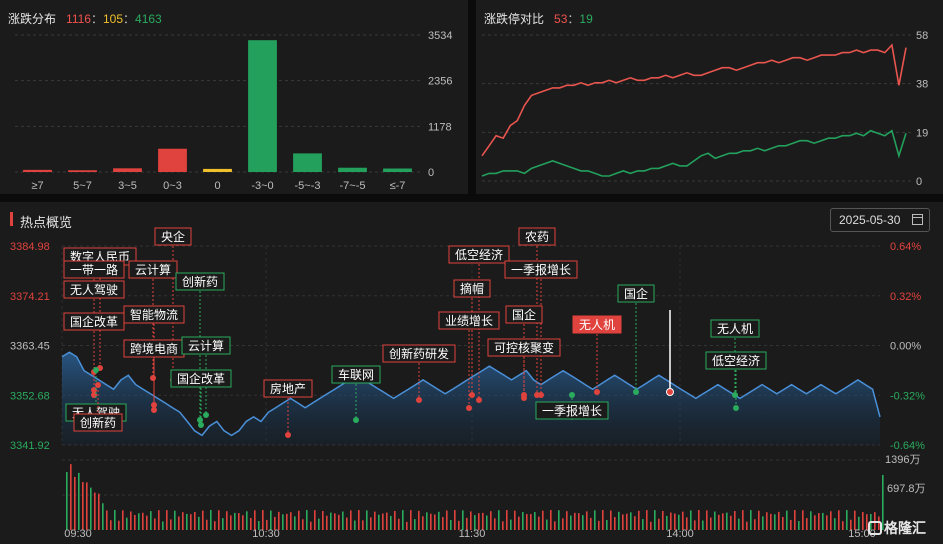 The width and height of the screenshot is (943, 544). Describe the element at coordinates (112, 19) in the screenshot. I see `flat-count: 105` at that location.